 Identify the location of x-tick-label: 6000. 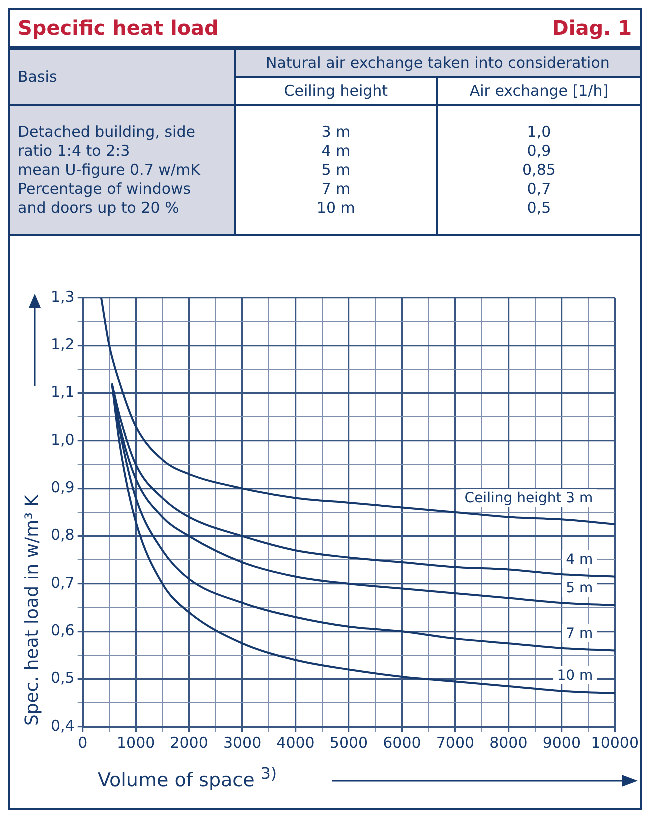
(402, 743).